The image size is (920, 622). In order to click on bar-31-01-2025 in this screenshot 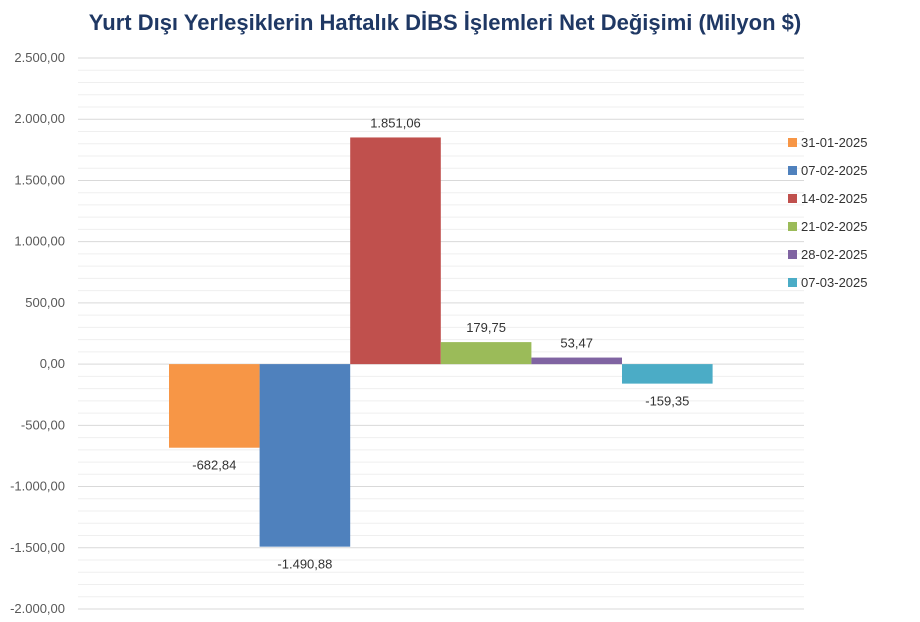, I will do `click(214, 406)`.